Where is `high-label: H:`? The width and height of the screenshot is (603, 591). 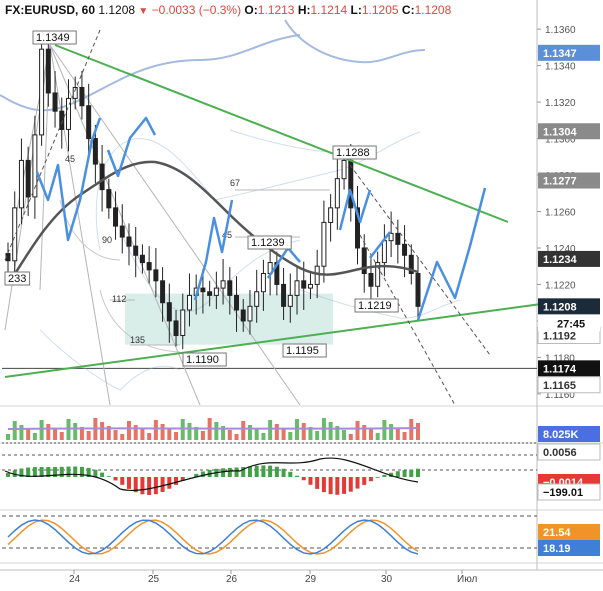 high-label: H: is located at coordinates (304, 10).